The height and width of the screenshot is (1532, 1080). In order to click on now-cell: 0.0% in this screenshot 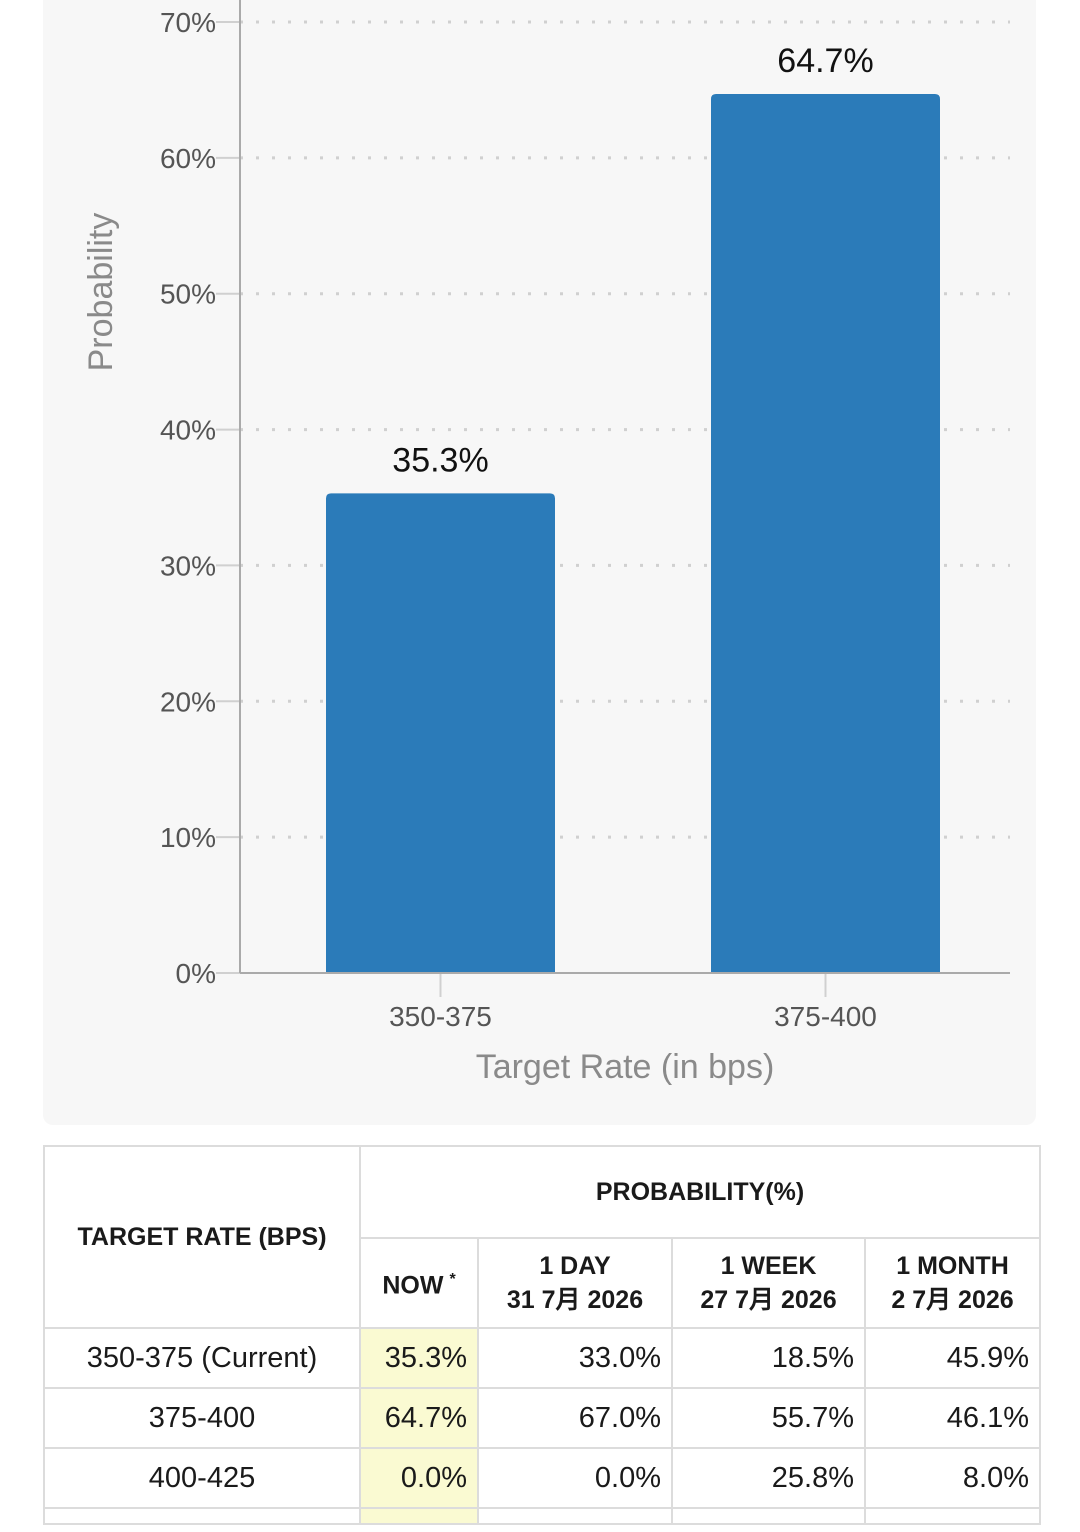, I will do `click(419, 1478)`.